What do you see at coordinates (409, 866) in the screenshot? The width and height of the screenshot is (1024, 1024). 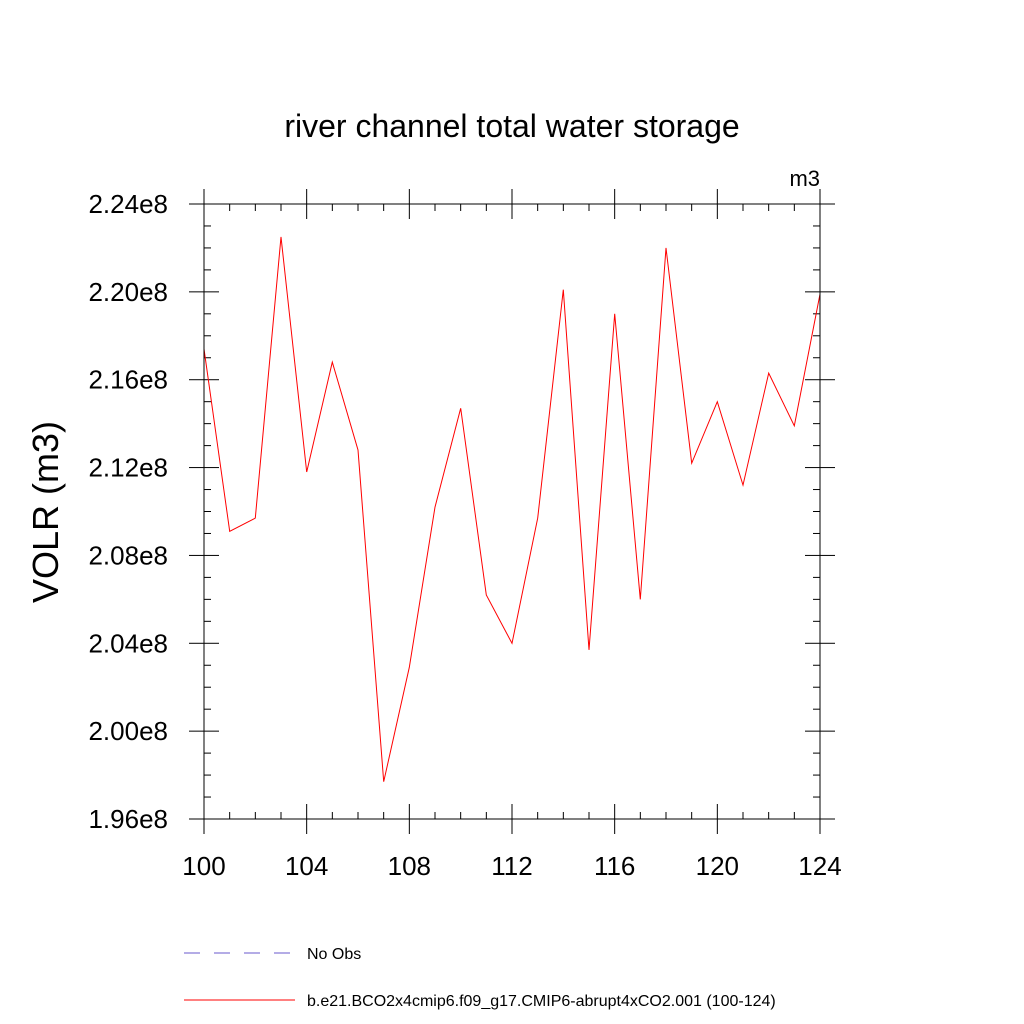 I see `x-tick-label: 108` at bounding box center [409, 866].